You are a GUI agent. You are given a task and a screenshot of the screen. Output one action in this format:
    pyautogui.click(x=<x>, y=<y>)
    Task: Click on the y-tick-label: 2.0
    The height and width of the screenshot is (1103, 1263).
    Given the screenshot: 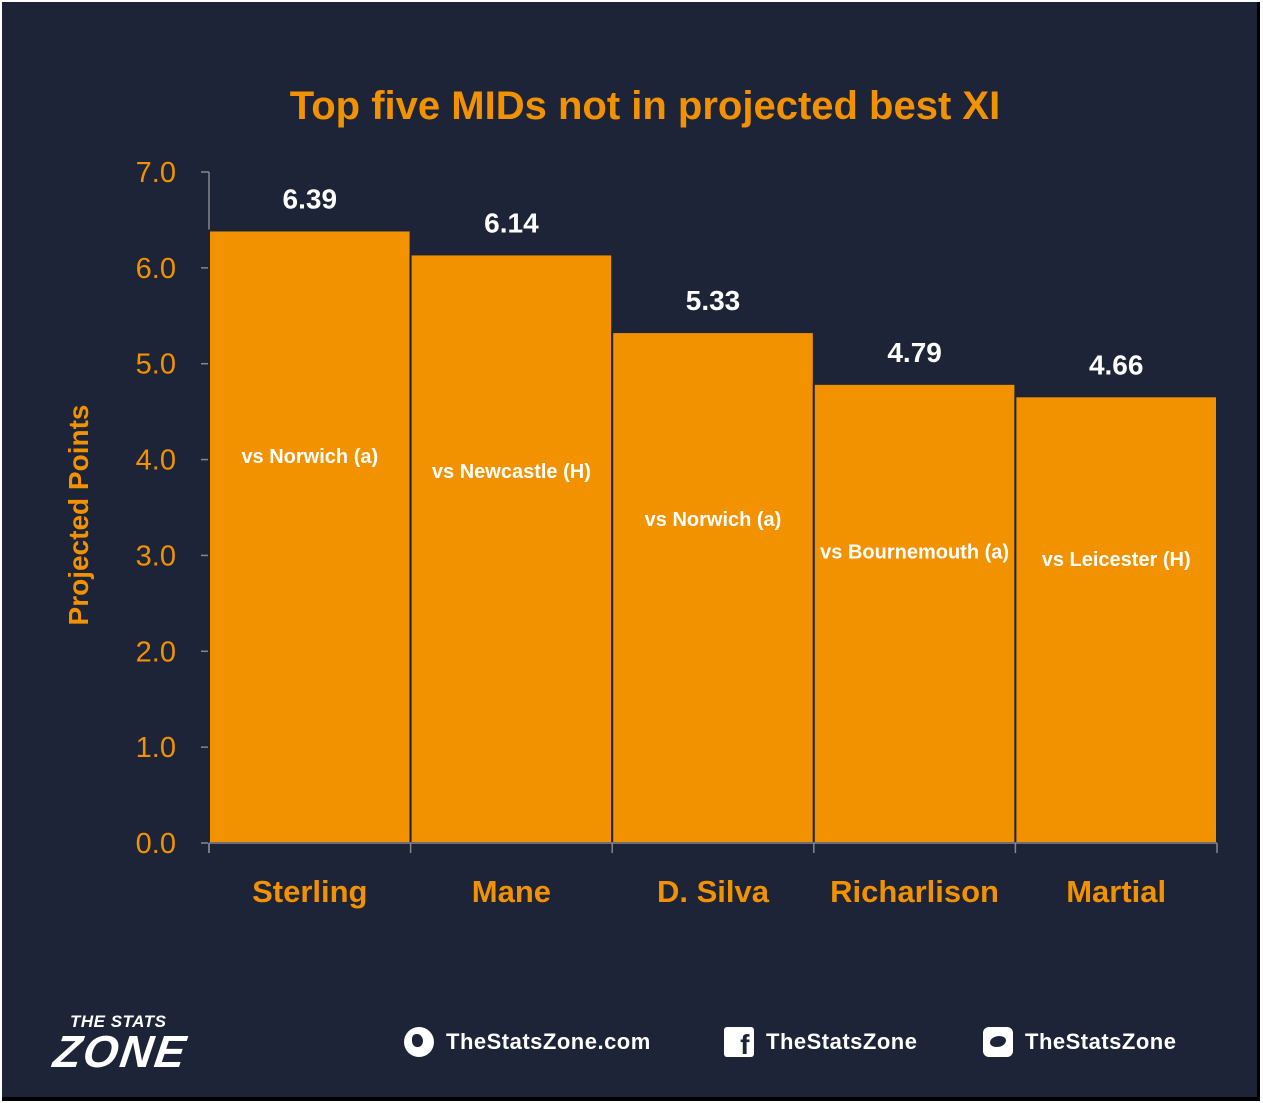 What is the action you would take?
    pyautogui.click(x=156, y=652)
    